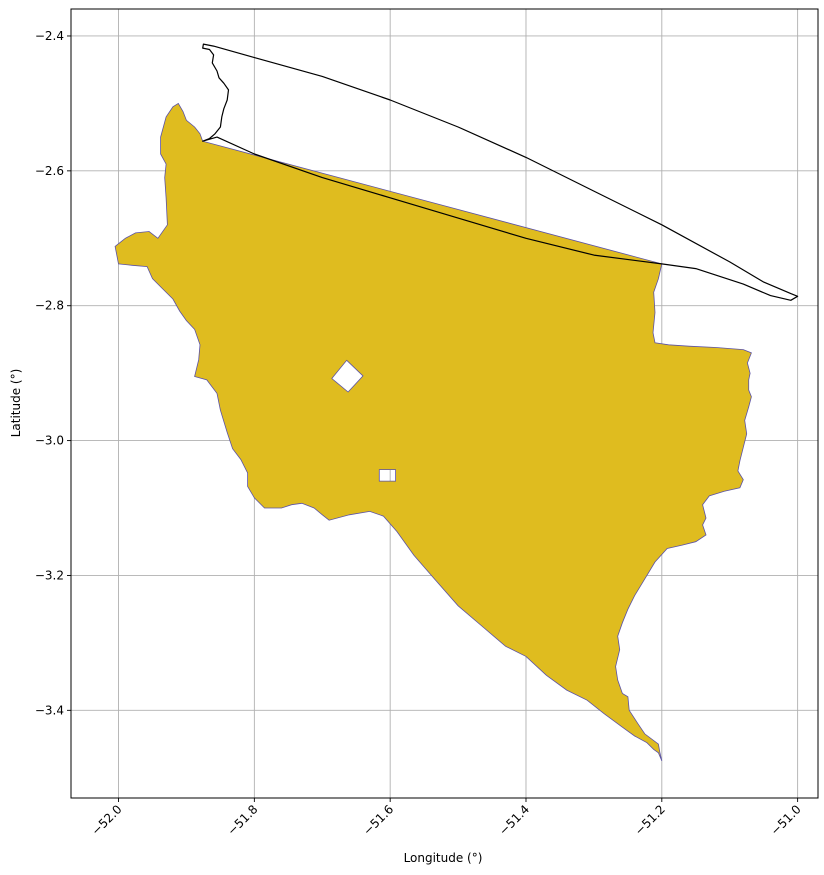 This screenshot has width=824, height=875. I want to click on x-tick-label: −51.0, so click(786, 820).